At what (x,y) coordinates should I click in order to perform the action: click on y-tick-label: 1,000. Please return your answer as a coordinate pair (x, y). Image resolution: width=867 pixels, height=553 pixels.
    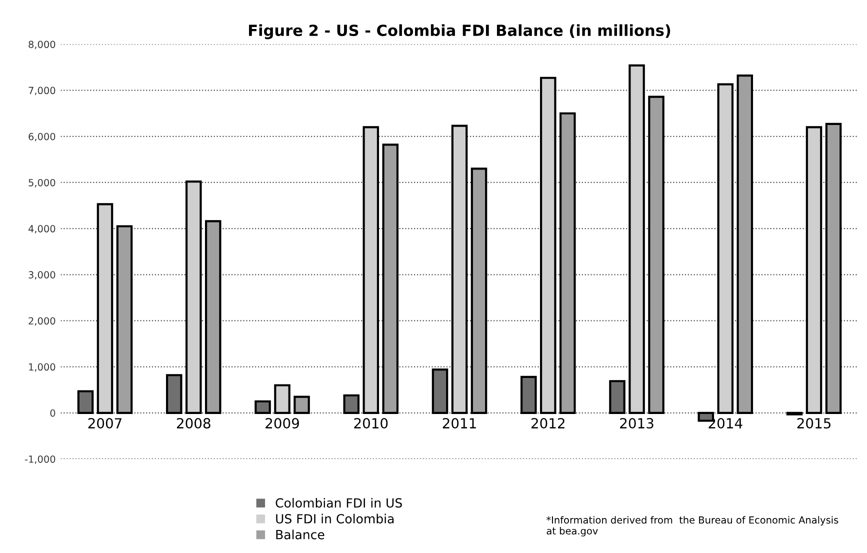
    Looking at the image, I should click on (42, 367).